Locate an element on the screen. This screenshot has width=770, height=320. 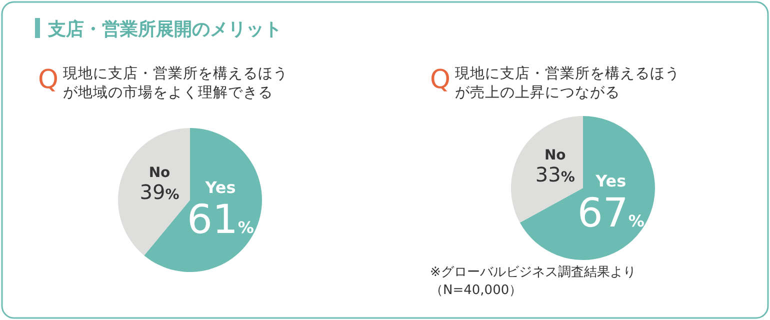
data-label: 67% is located at coordinates (610, 213).